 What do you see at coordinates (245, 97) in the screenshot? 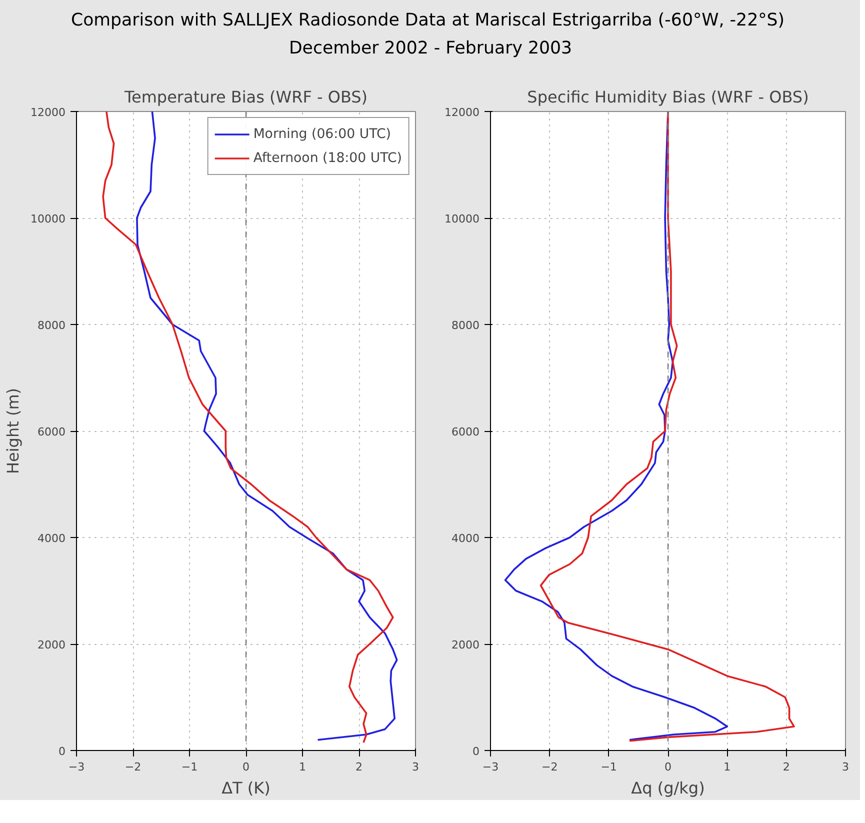
I see `chart-title: Temperature Bias (WRF - OBS)` at bounding box center [245, 97].